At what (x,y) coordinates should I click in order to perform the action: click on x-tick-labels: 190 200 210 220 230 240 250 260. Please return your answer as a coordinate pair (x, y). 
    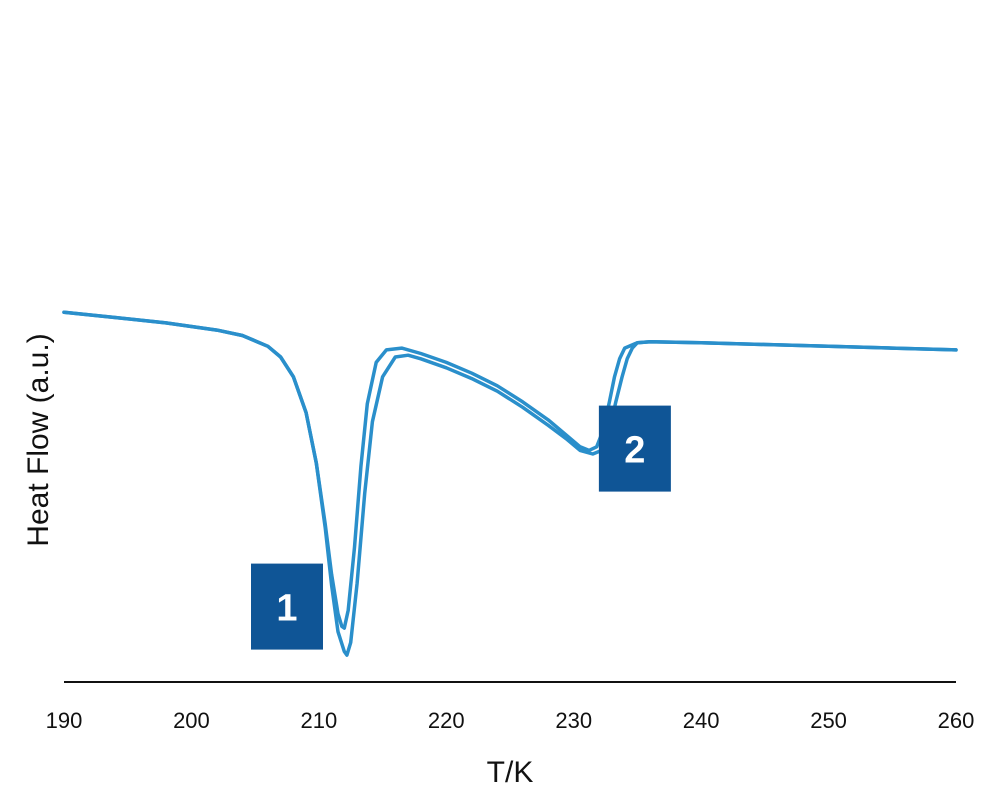
    Looking at the image, I should click on (510, 720).